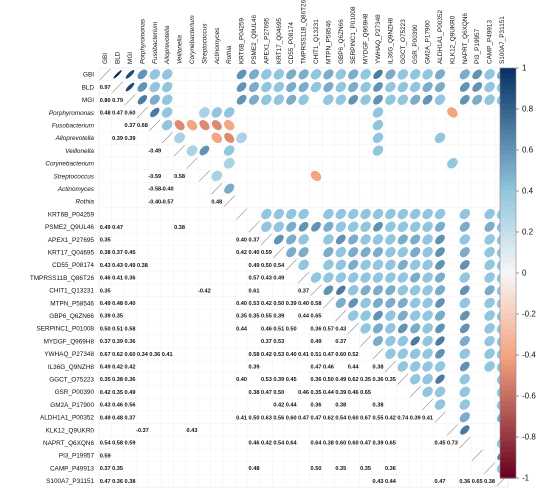  I want to click on correlation-value: -0.59, so click(154, 177).